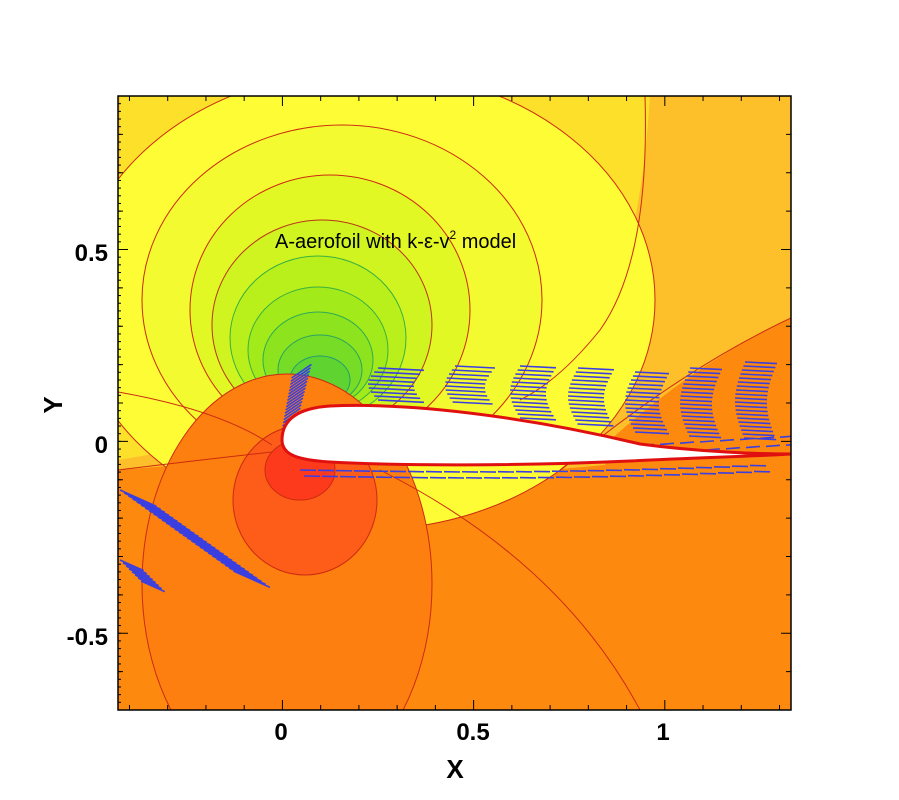 The height and width of the screenshot is (800, 899). Describe the element at coordinates (195, 461) in the screenshot. I see `contour-line-lower-left` at that location.